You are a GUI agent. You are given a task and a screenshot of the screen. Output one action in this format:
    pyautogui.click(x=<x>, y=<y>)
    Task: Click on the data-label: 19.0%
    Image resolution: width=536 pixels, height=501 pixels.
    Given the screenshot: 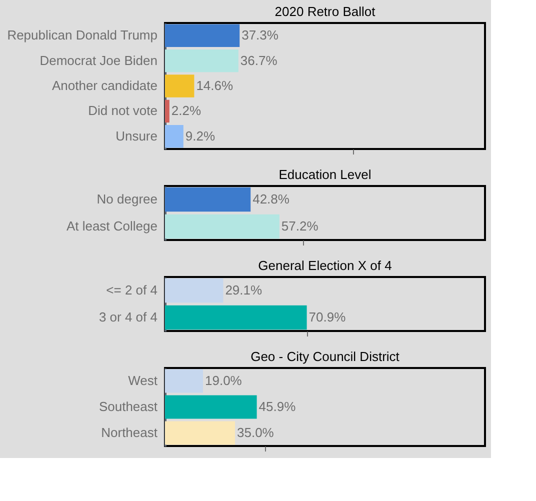 What is the action you would take?
    pyautogui.click(x=223, y=380)
    